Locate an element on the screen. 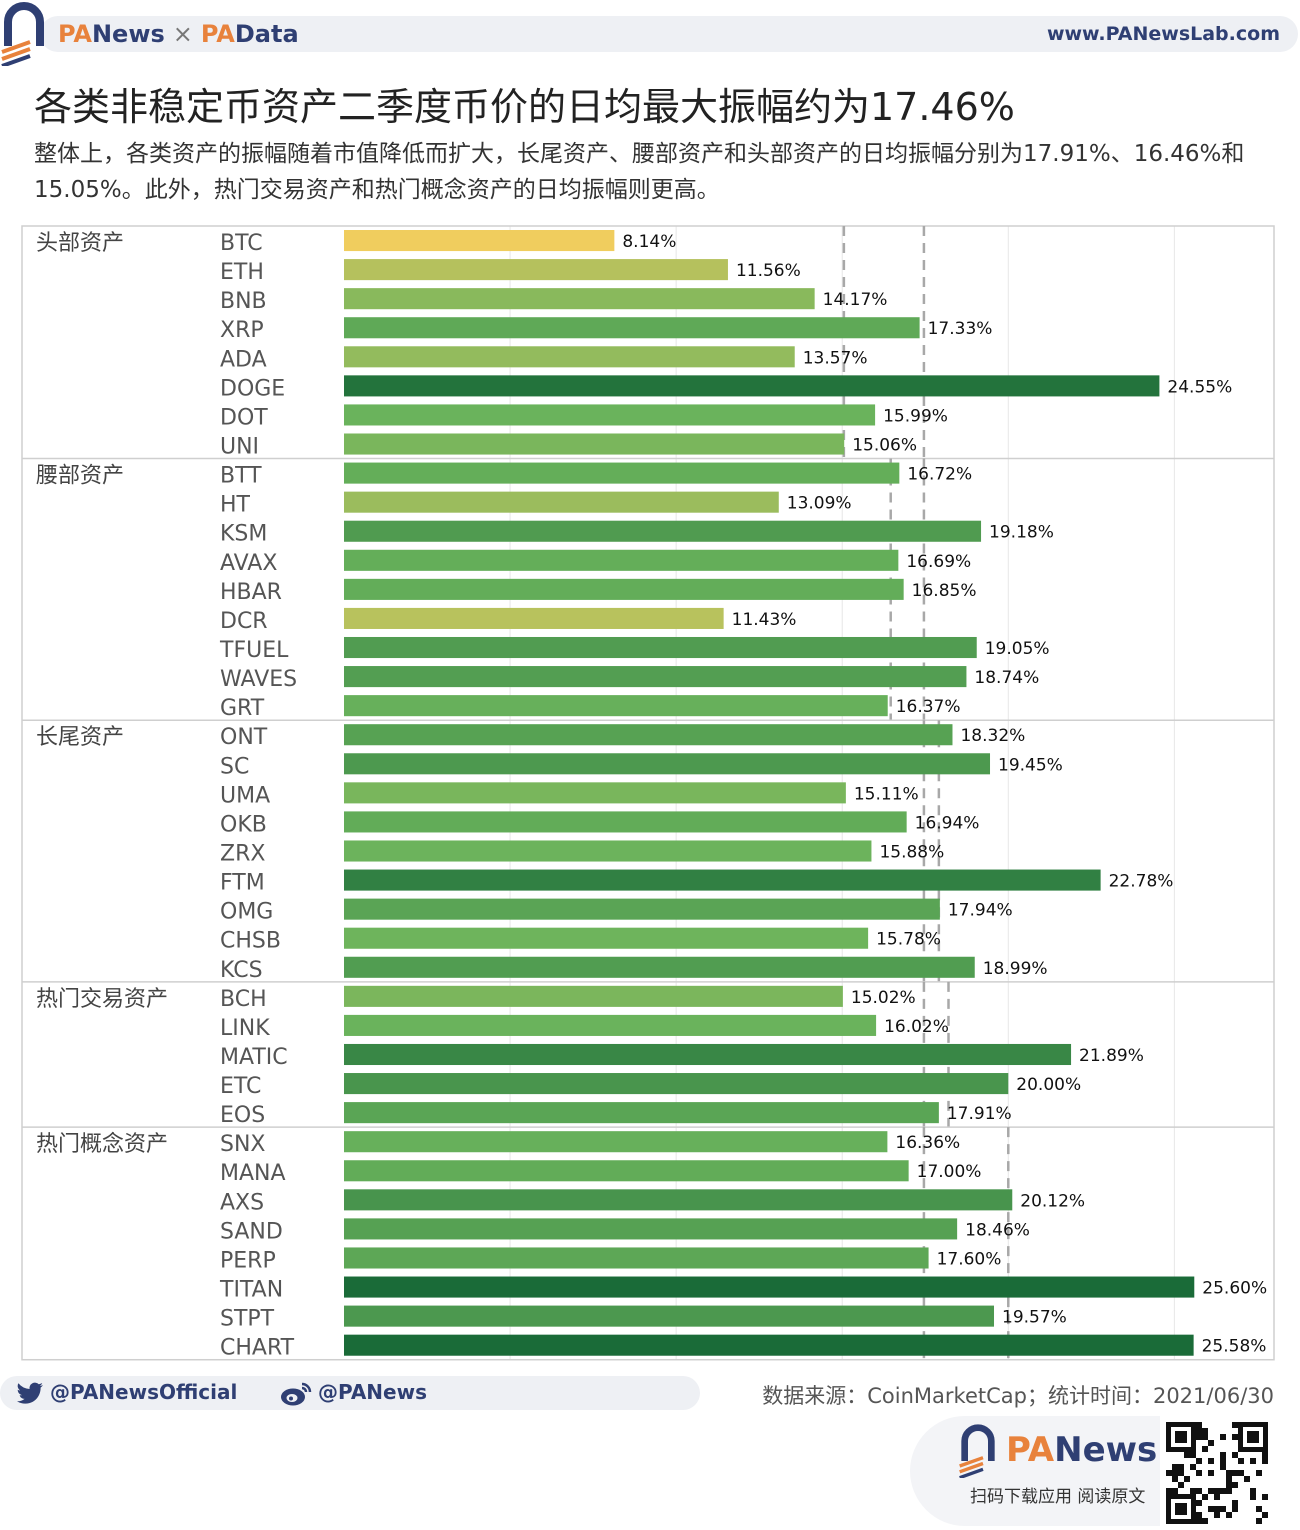  data-label: 16.02% is located at coordinates (916, 1027).